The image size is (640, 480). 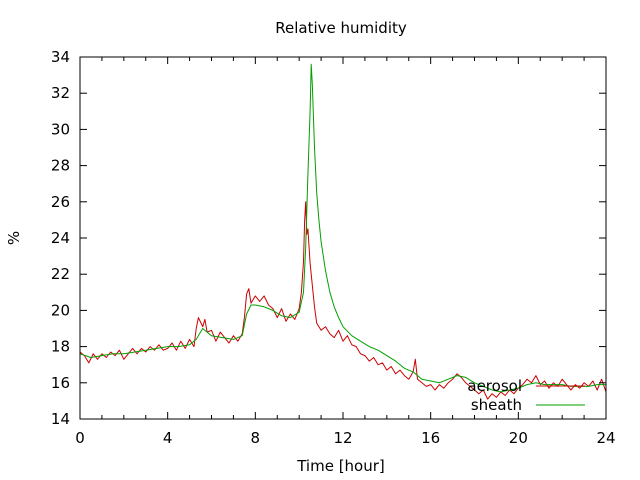 I want to click on y-tick-label: 16, so click(x=60, y=383).